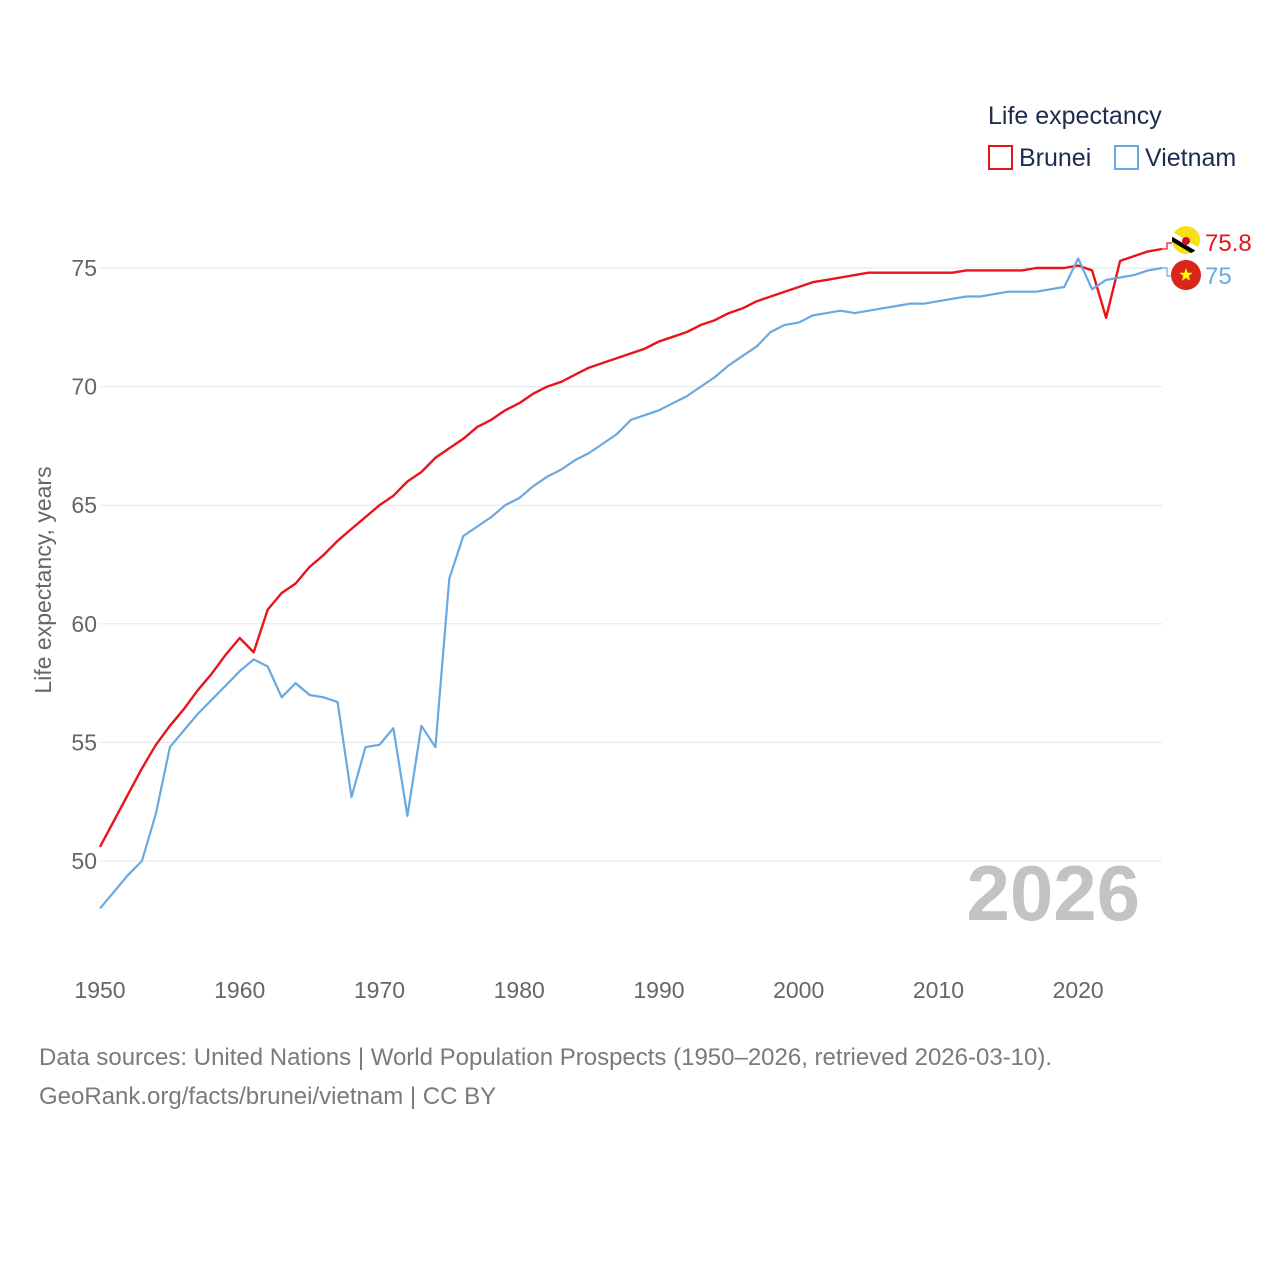 Image resolution: width=1280 pixels, height=1280 pixels. What do you see at coordinates (519, 990) in the screenshot?
I see `x-tick-label-1980: 1980` at bounding box center [519, 990].